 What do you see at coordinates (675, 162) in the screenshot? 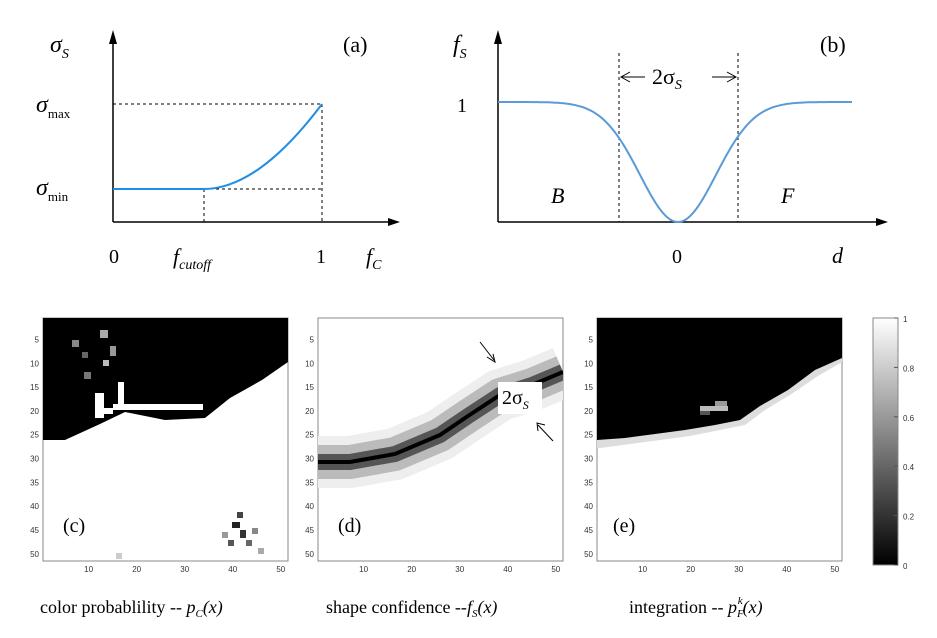
I see `panel-b-shape-curve` at bounding box center [675, 162].